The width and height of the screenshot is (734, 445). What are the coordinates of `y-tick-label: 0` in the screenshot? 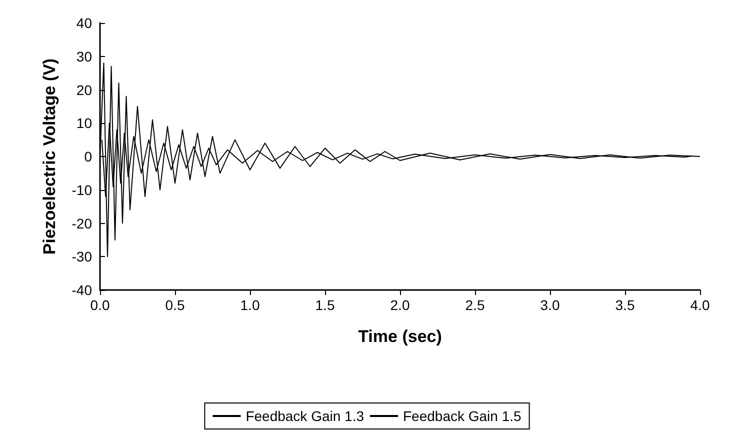 It's located at (88, 156).